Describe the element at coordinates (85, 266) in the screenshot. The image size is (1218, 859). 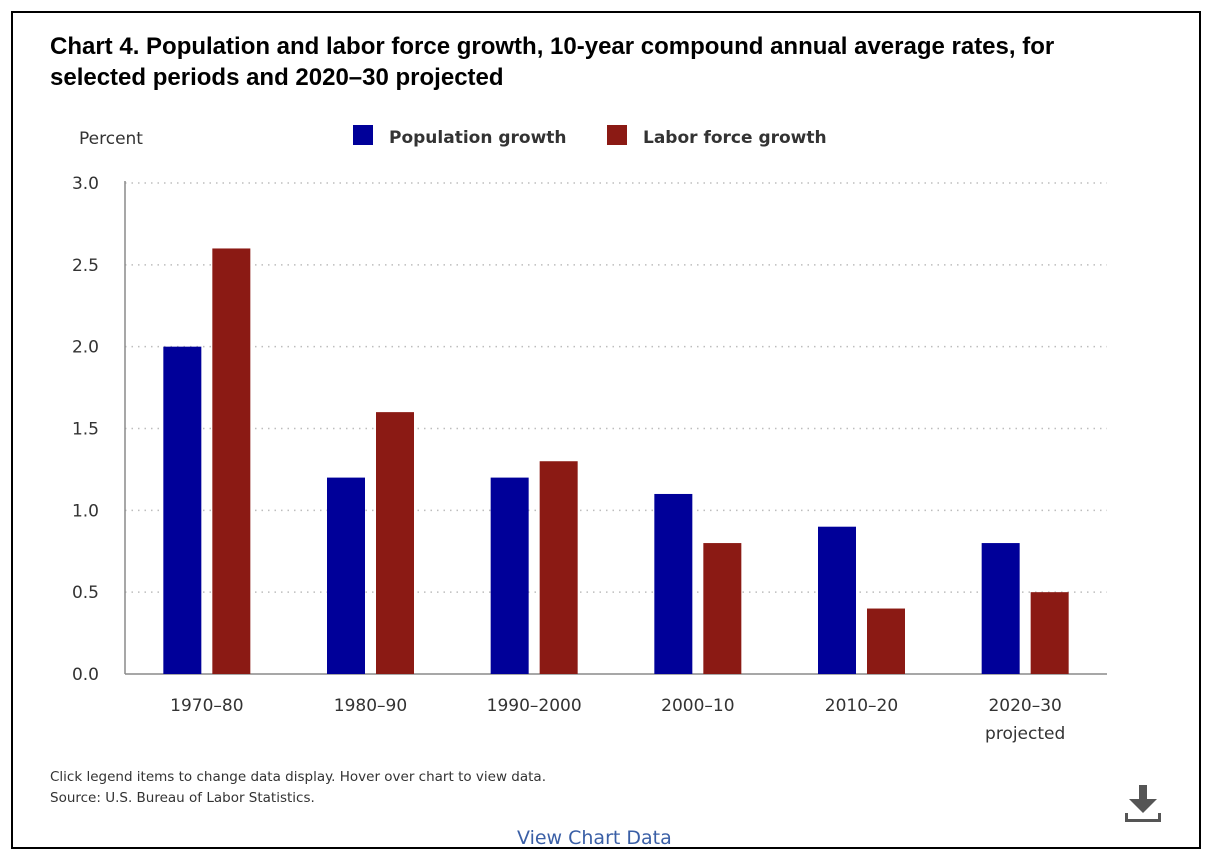
I see `y-tick-label: 2.5` at that location.